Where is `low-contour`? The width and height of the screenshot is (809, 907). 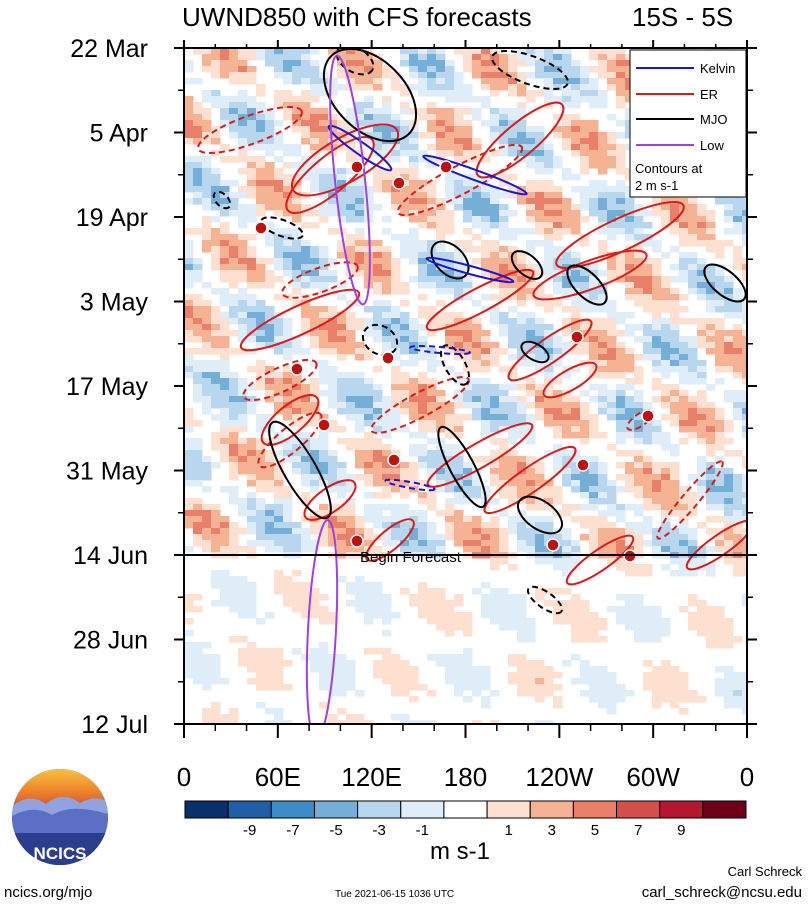 low-contour is located at coordinates (322, 621).